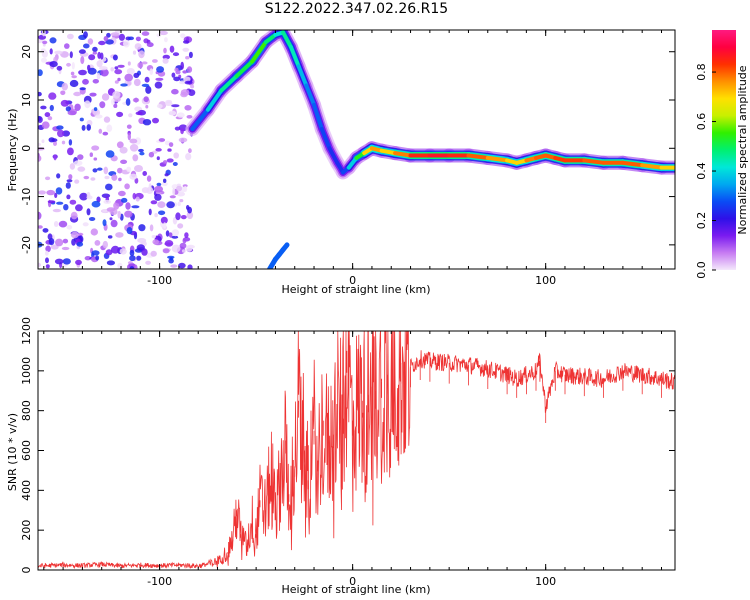 The height and width of the screenshot is (600, 750). Describe the element at coordinates (26, 197) in the screenshot. I see `spectrogram-y-tick-label: -10` at that location.